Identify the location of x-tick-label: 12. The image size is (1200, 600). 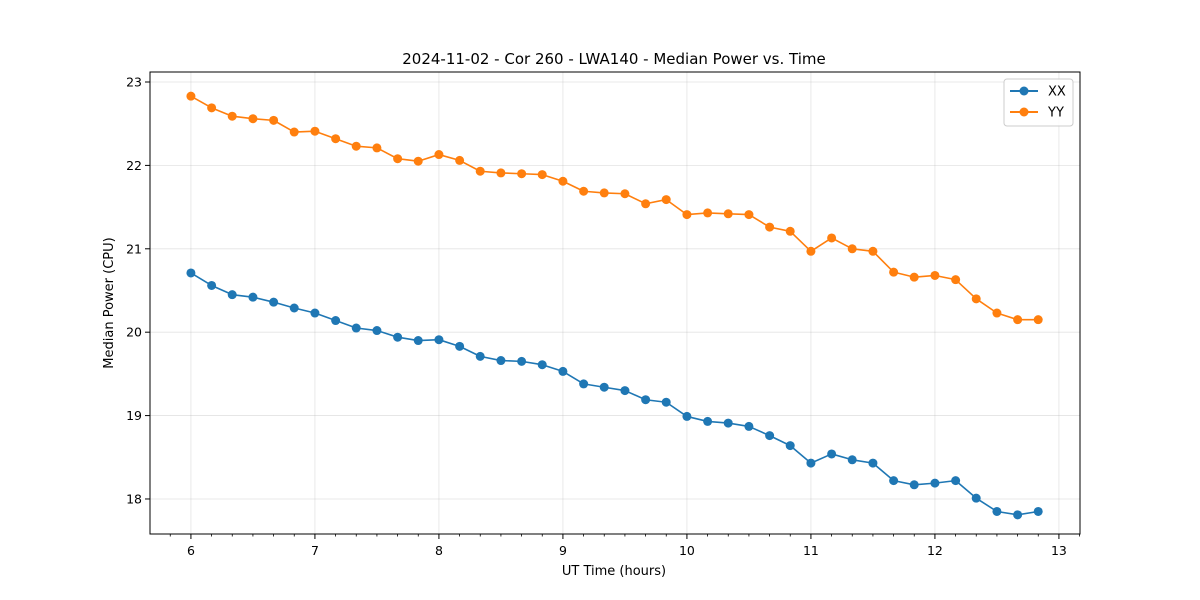
(935, 550).